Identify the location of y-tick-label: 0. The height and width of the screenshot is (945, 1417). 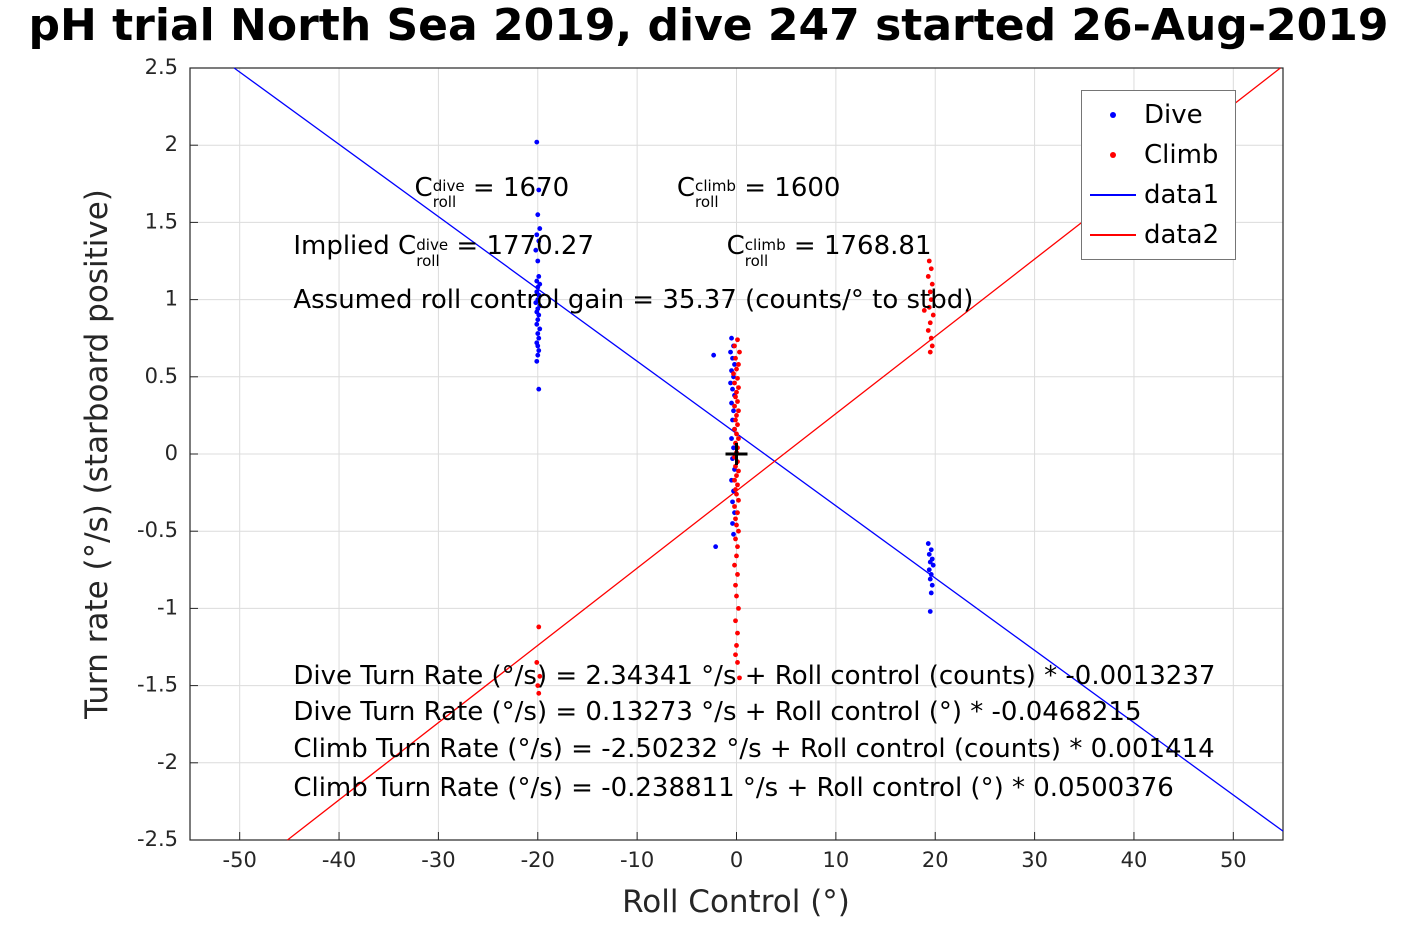
(171, 453).